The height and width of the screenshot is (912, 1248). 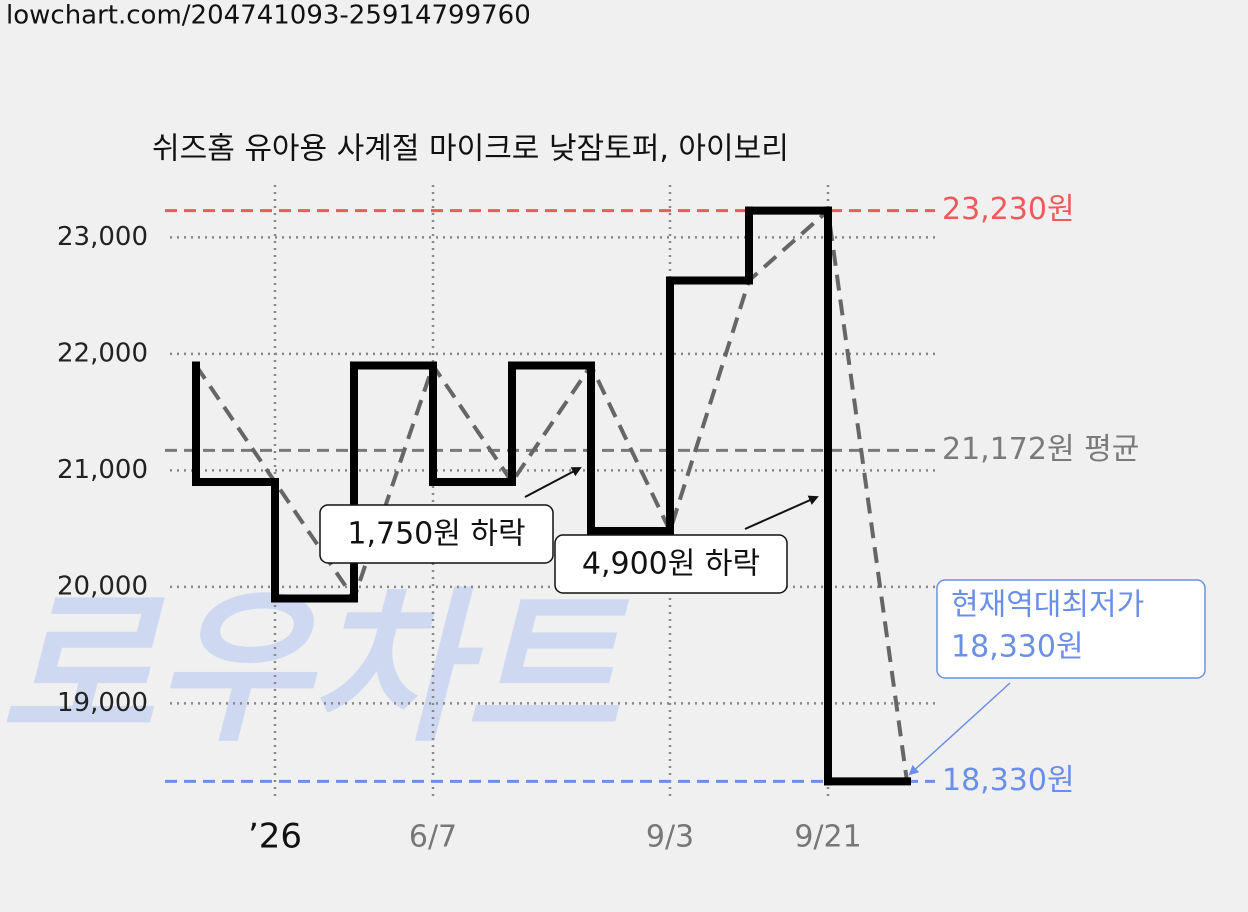 I want to click on chart-title: 쉬즈홈 유아용 사계절 마이크로 낮잠토퍼, 아이보리, so click(x=470, y=149).